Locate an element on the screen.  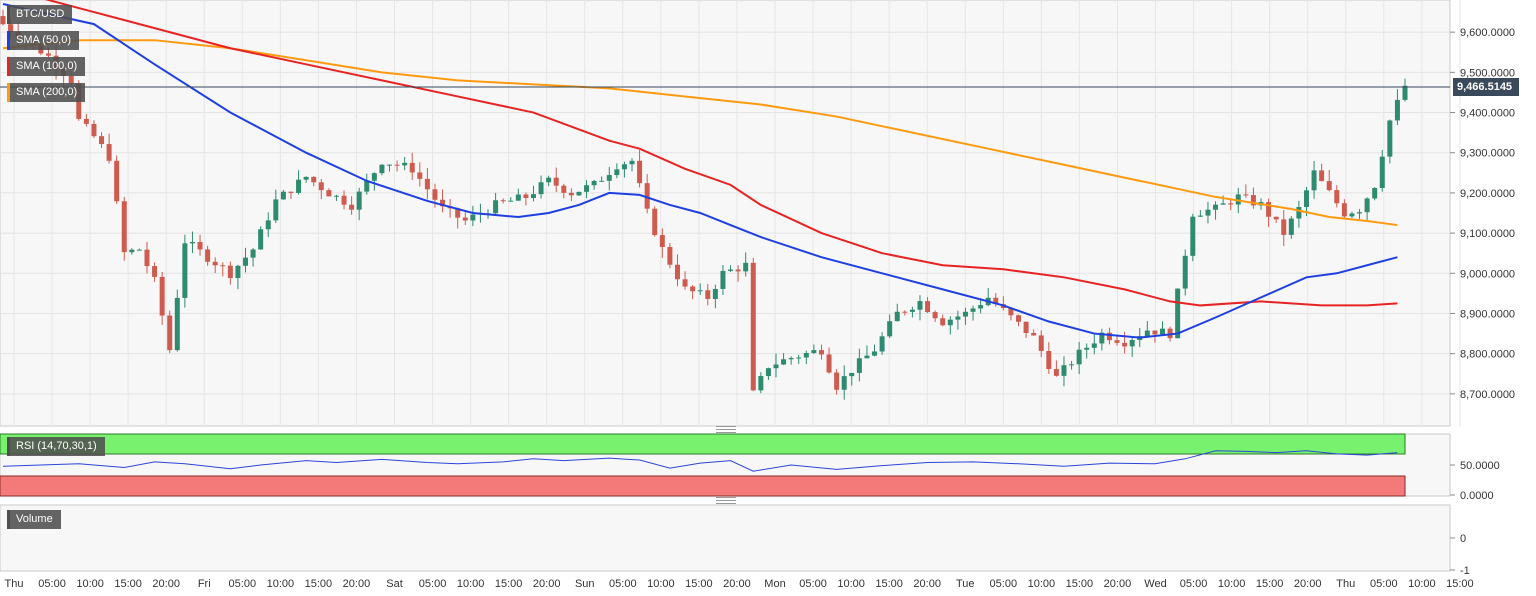
rsi-tick-label: 0.0000 is located at coordinates (1477, 496).